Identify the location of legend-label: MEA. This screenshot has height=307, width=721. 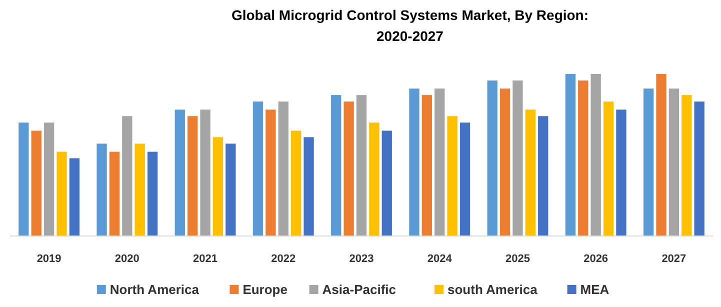
(595, 289).